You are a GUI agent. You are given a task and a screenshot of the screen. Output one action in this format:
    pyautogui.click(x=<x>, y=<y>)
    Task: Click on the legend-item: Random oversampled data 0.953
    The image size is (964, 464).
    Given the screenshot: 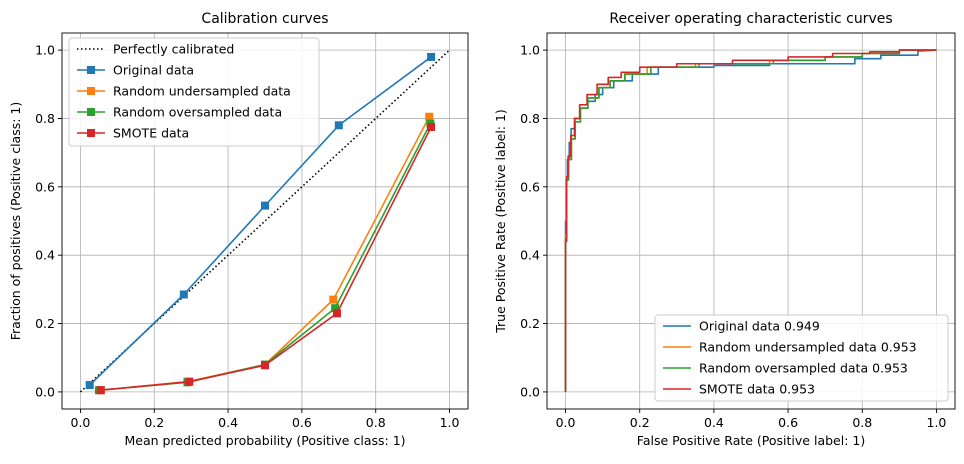 What is the action you would take?
    pyautogui.click(x=785, y=368)
    